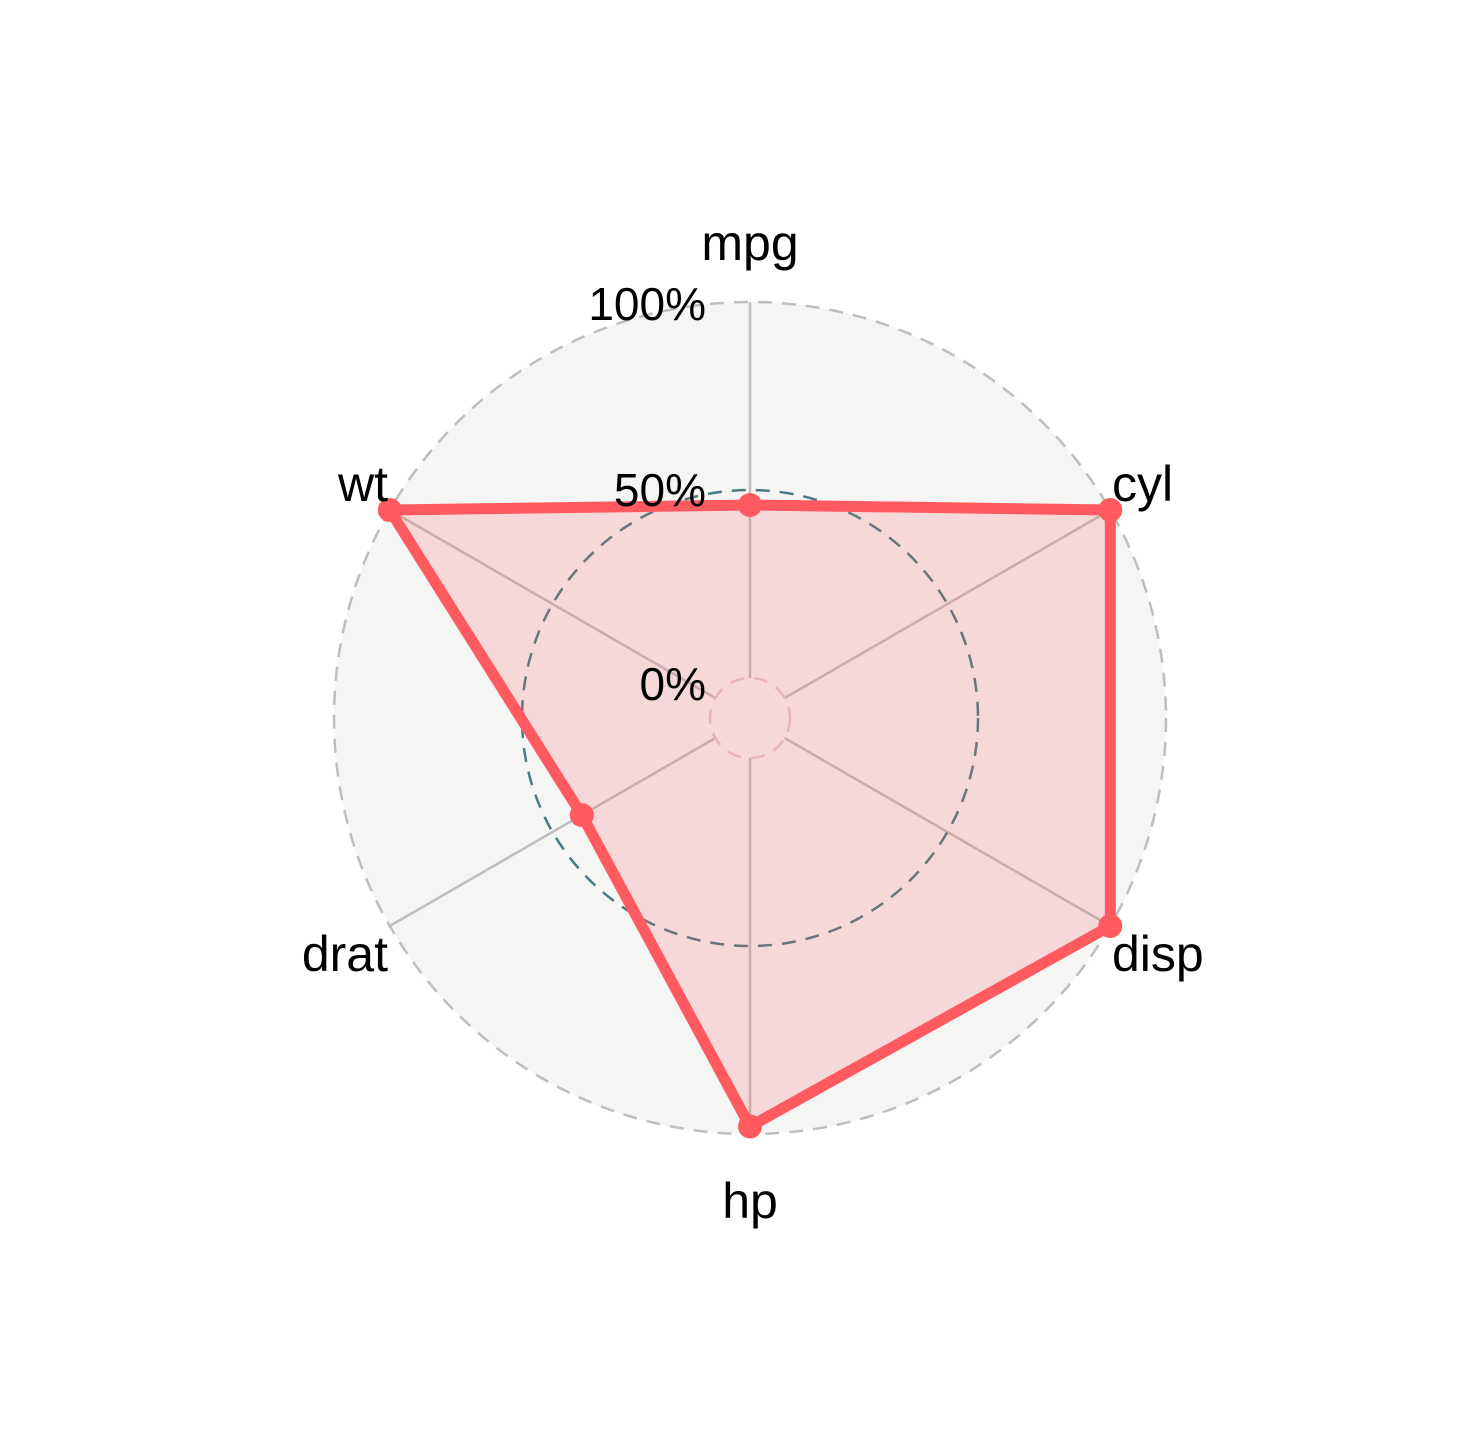  Describe the element at coordinates (1158, 954) in the screenshot. I see `axis-label-disp: disp` at that location.